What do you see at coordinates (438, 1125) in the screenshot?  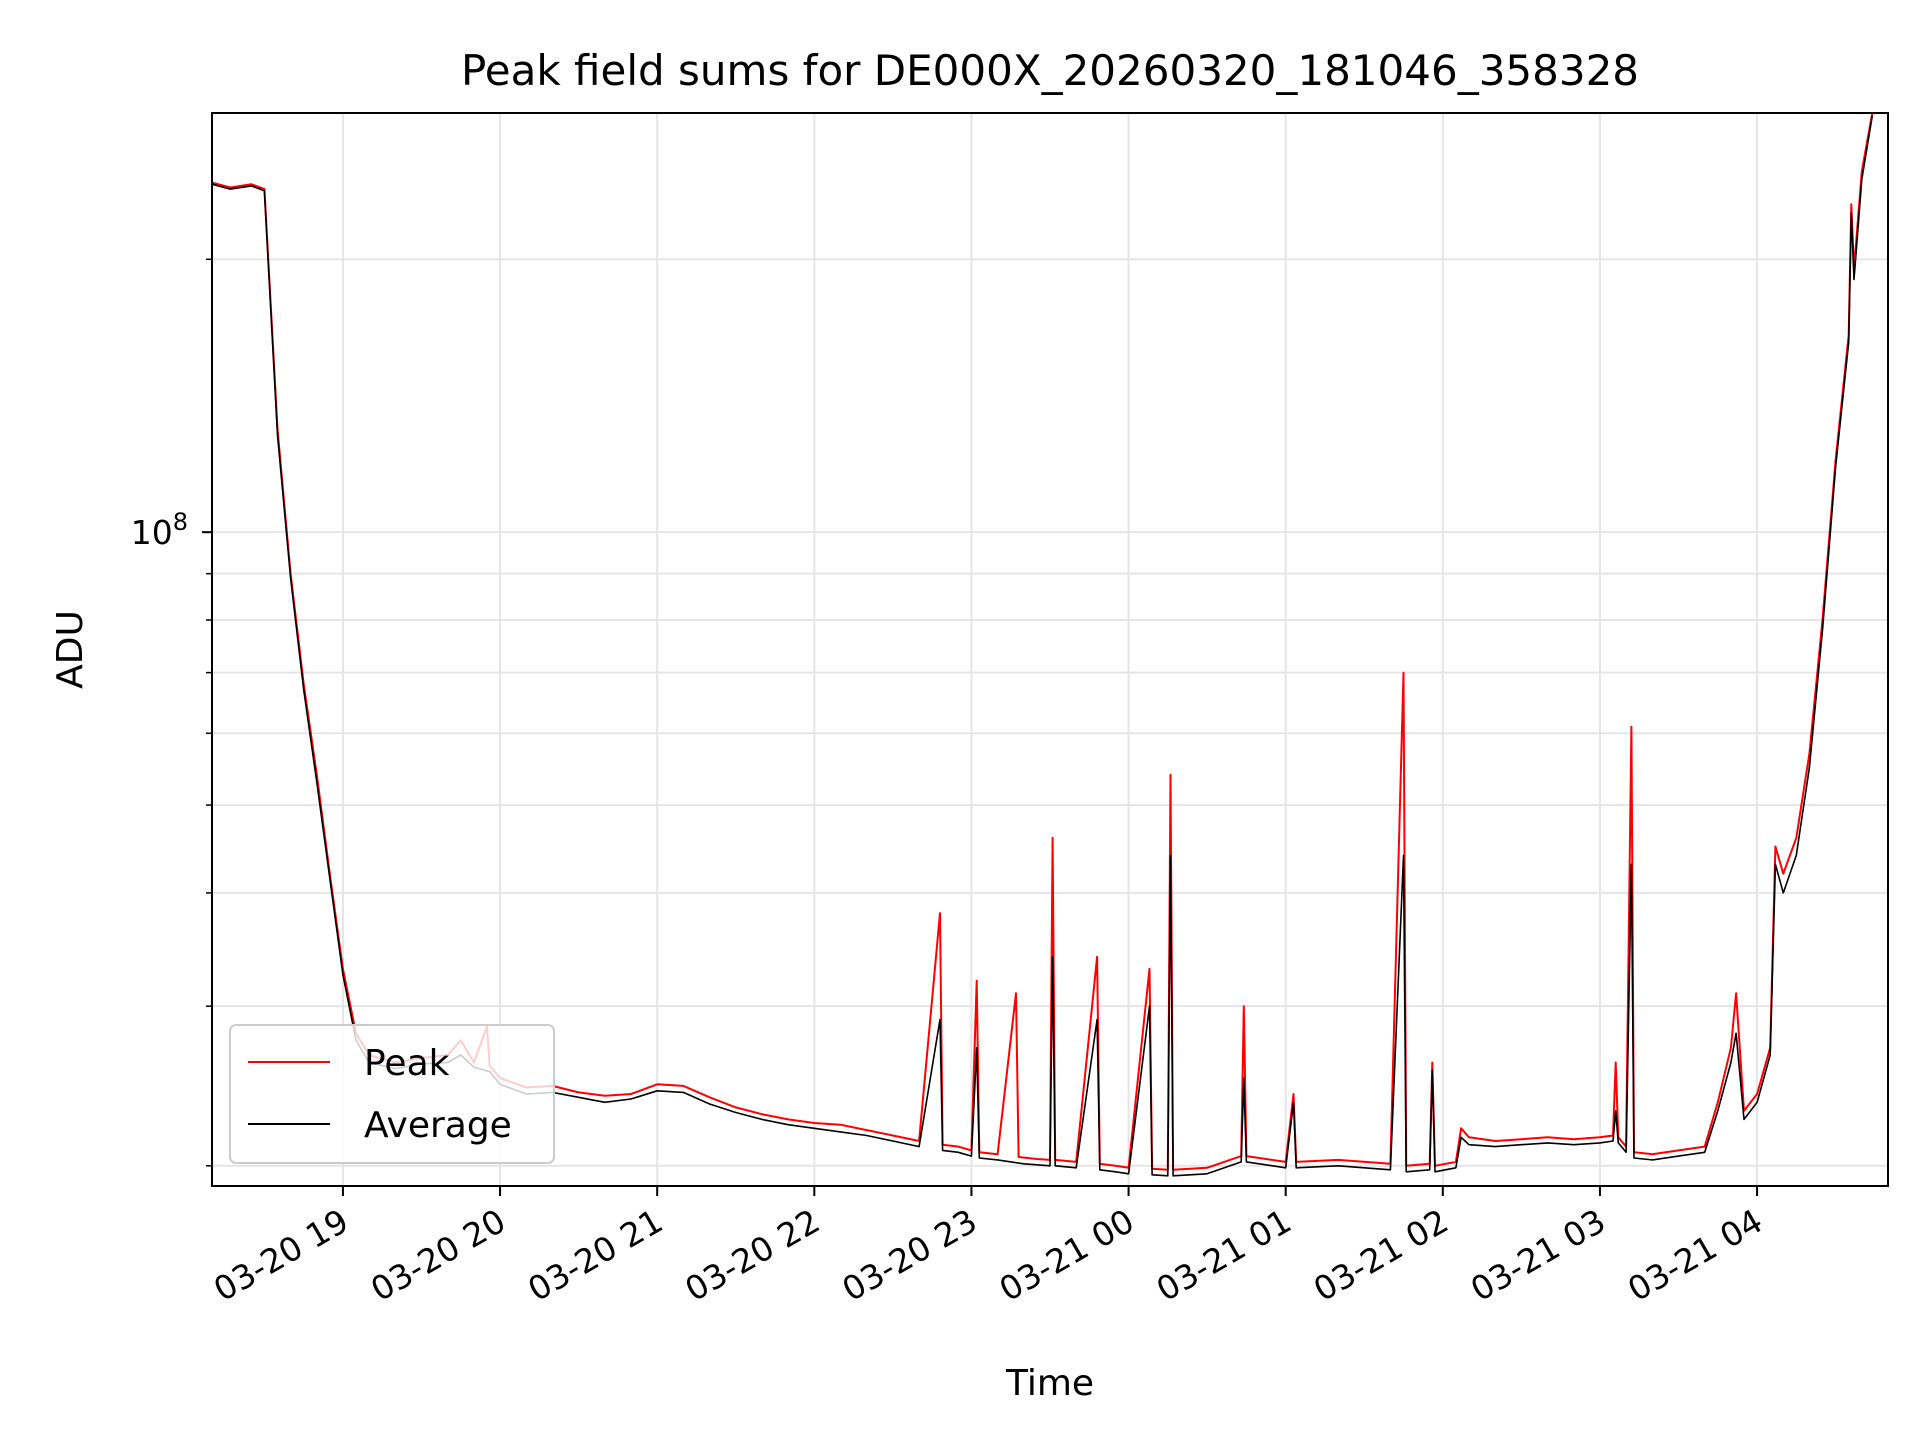 I see `legend-label-average: Average` at bounding box center [438, 1125].